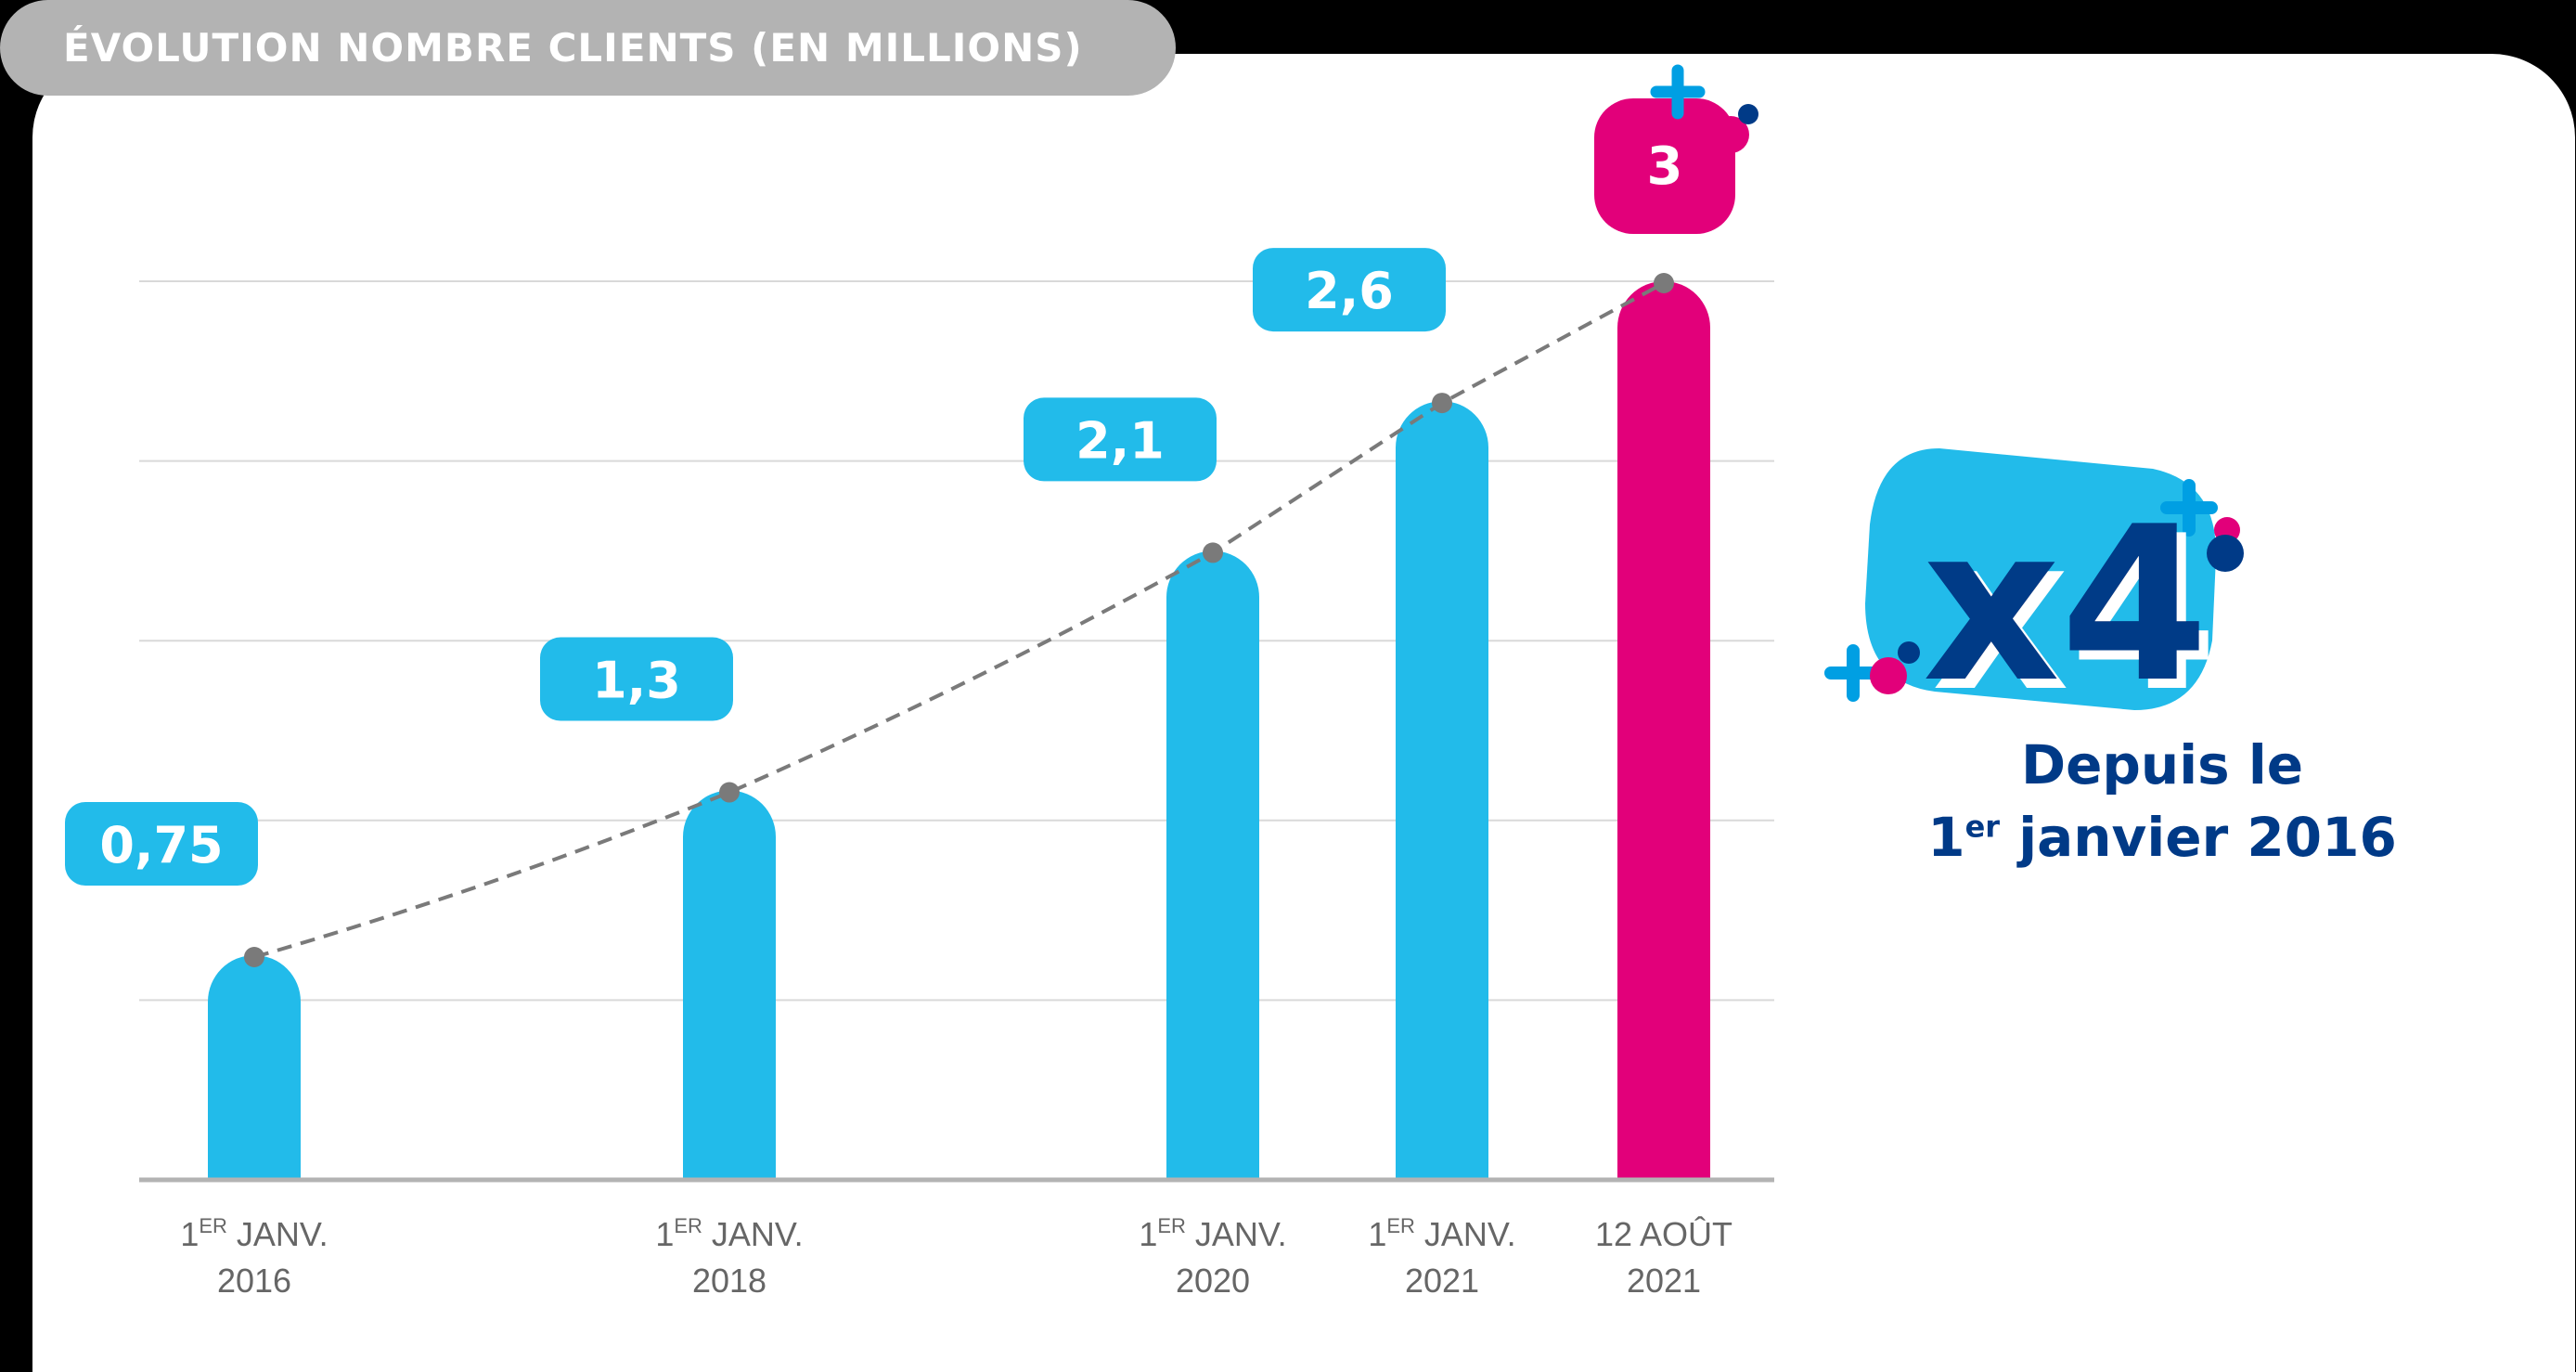  I want to click on badge-caption-line1: Depuis le, so click(2162, 764).